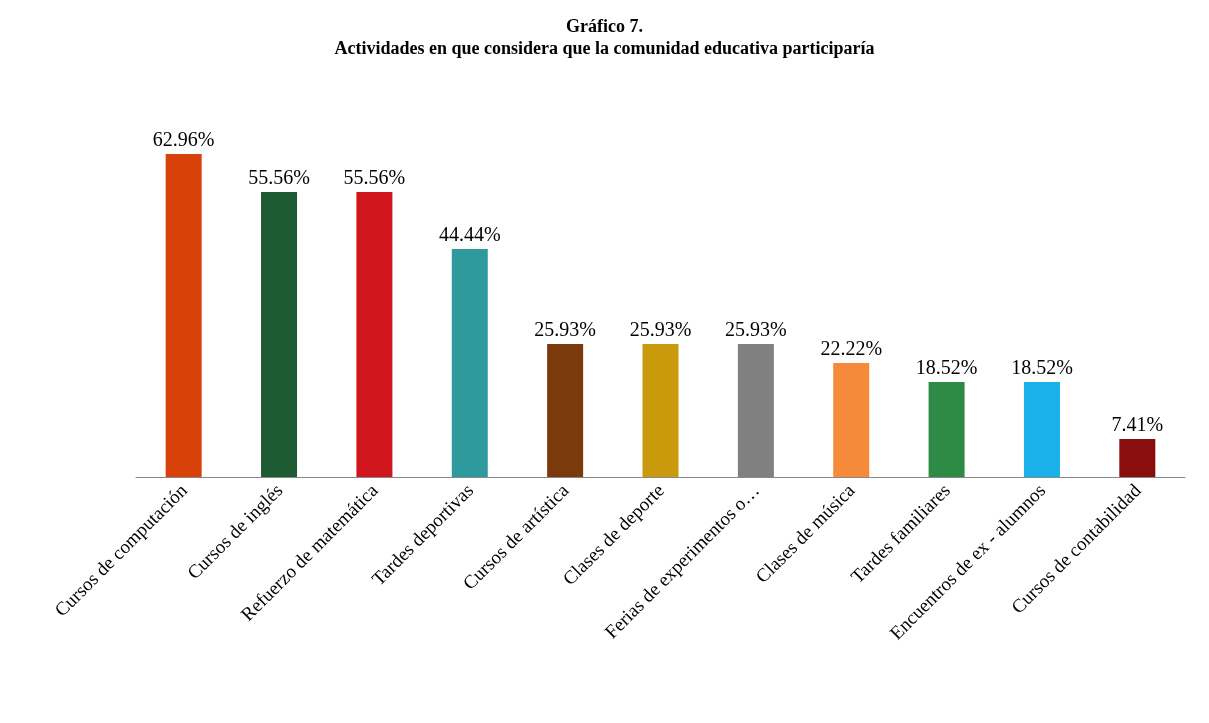 The width and height of the screenshot is (1209, 723). What do you see at coordinates (1137, 424) in the screenshot?
I see `data-label: 7.41%` at bounding box center [1137, 424].